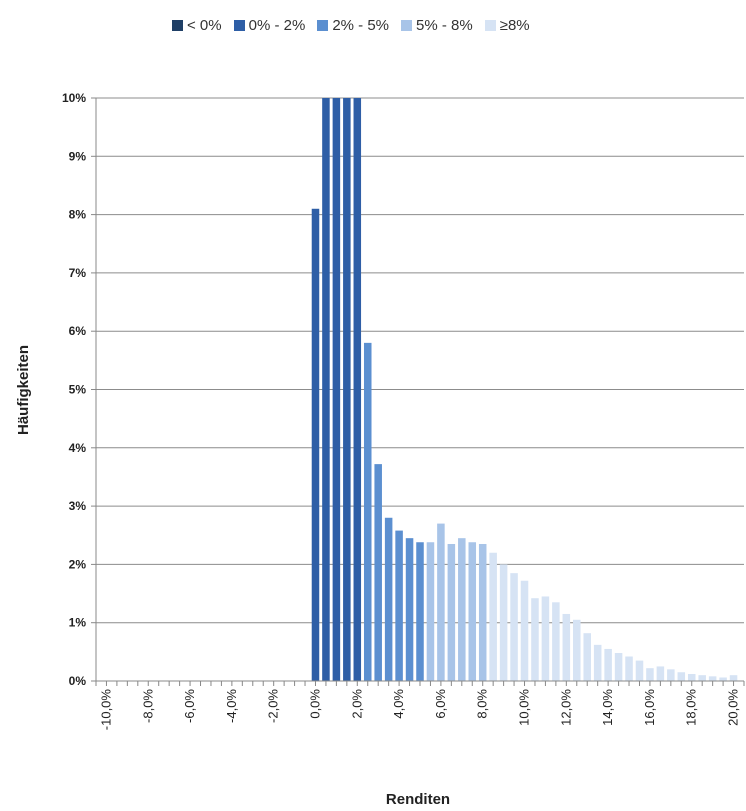 The image size is (746, 811). I want to click on legend: < 0% 0% - 2% 2% - 5% 5% - 8% ≥8%, so click(351, 25).